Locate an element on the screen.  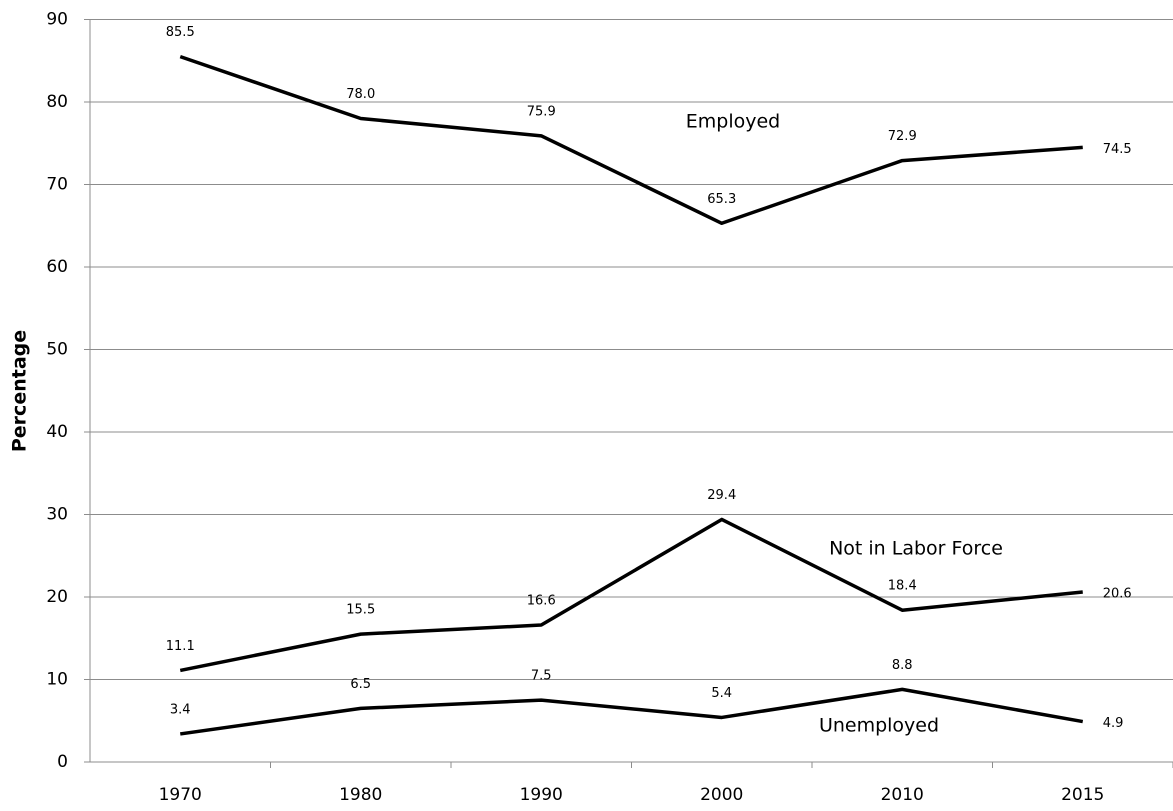
x-tick-label: 1990 is located at coordinates (541, 795).